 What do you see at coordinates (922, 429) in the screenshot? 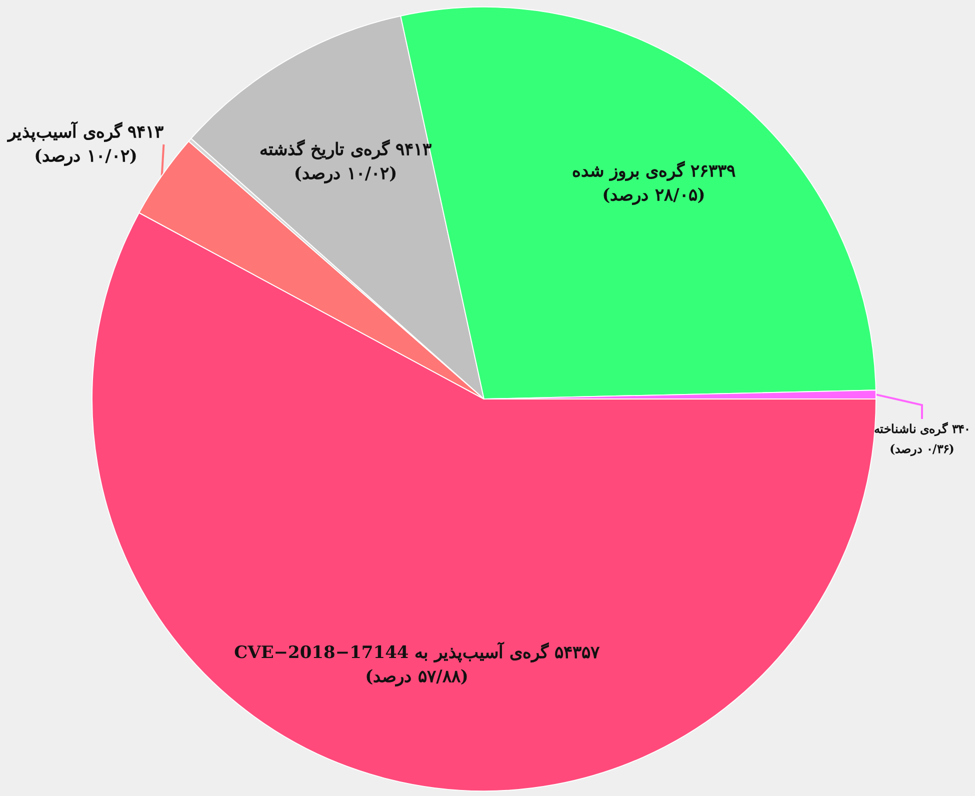
I see `slice-label: ۳۴۰ گره‌ی ناشناخته` at bounding box center [922, 429].